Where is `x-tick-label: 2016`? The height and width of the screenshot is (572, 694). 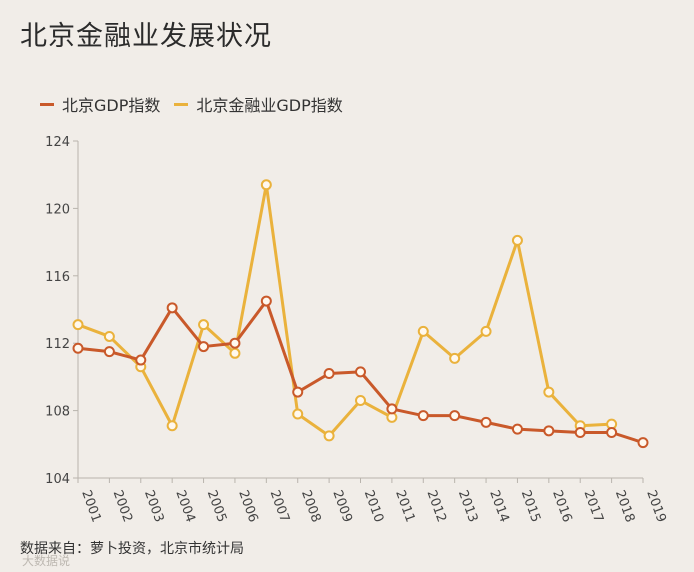
x-tick-label: 2016 is located at coordinates (561, 506).